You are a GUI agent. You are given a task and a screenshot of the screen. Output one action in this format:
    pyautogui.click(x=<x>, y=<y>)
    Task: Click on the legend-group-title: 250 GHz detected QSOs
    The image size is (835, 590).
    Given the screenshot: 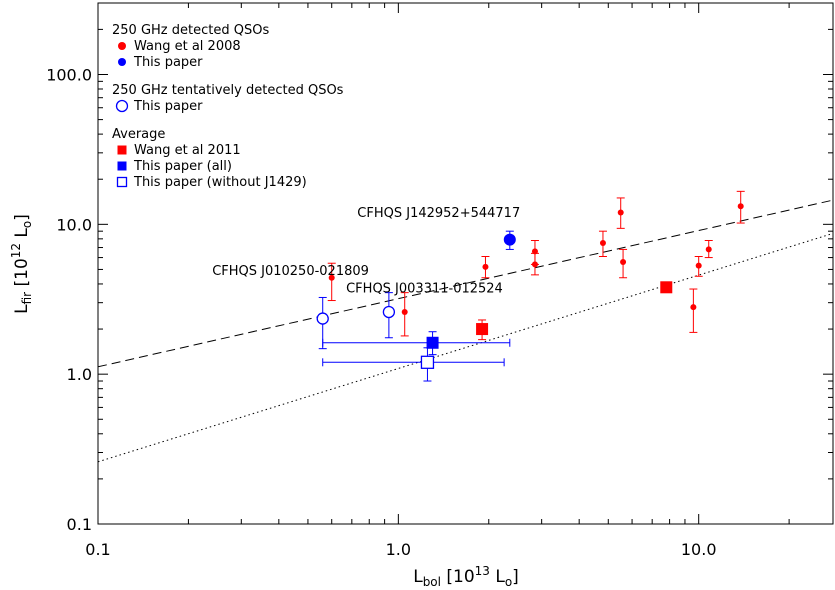 What is the action you would take?
    pyautogui.click(x=190, y=30)
    